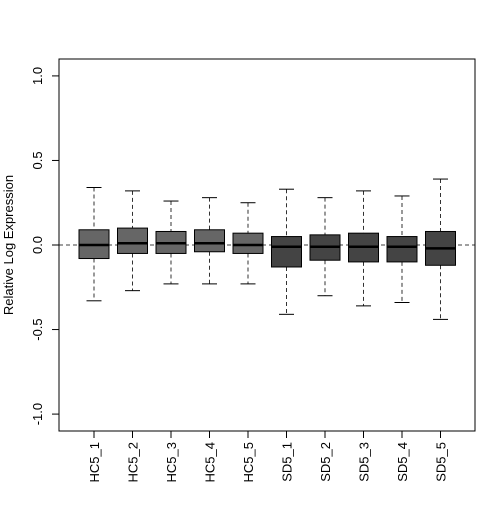 This screenshot has width=504, height=509. What do you see at coordinates (364, 462) in the screenshot?
I see `x-tick-label: SD5_3` at bounding box center [364, 462].